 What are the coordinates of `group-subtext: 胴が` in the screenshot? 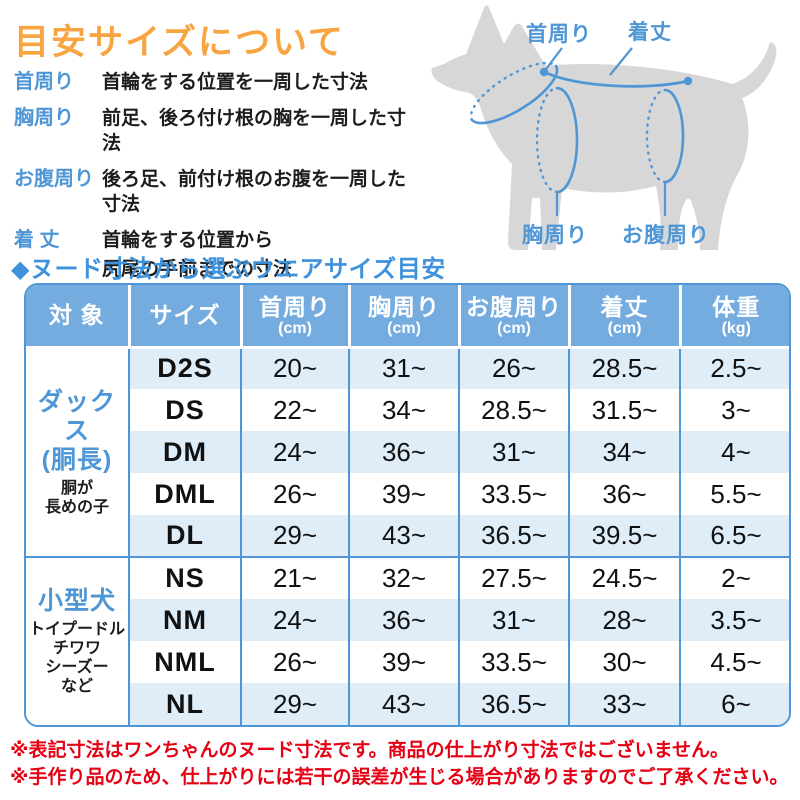 It's located at (76, 488).